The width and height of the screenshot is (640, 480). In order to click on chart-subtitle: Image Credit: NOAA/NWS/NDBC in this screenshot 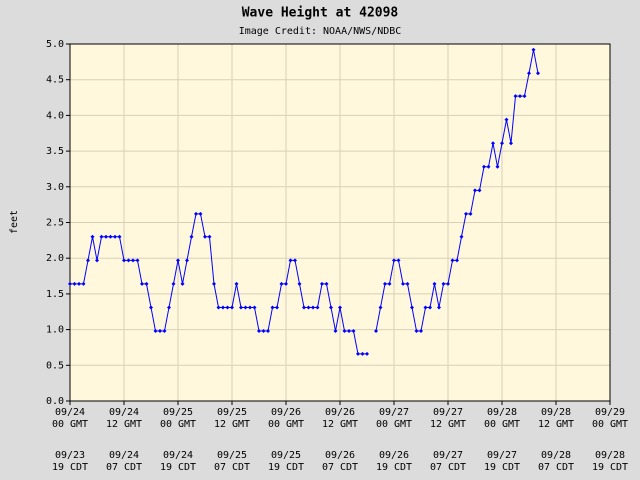, I will do `click(320, 31)`.